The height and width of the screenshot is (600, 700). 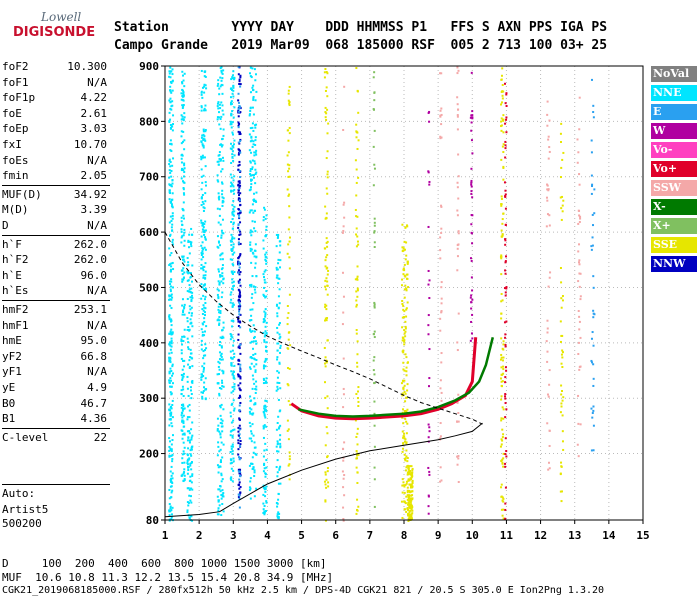 What do you see at coordinates (674, 188) in the screenshot?
I see `legend-item-ssw: SSW` at bounding box center [674, 188].